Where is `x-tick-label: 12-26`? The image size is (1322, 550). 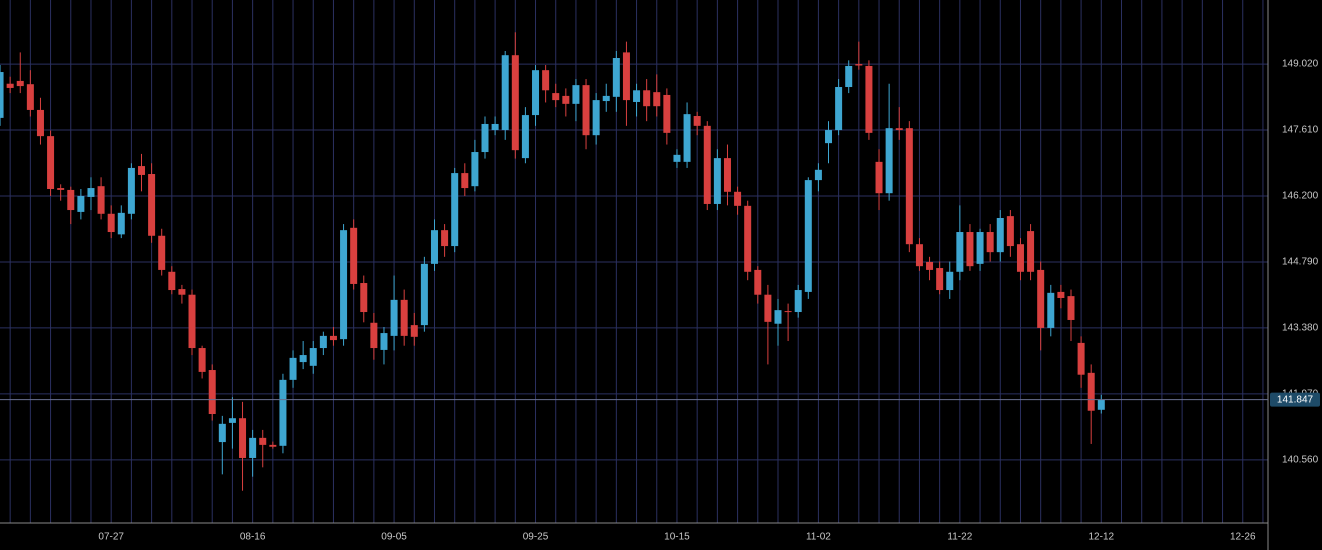 x-tick-label: 12-26 is located at coordinates (1243, 537).